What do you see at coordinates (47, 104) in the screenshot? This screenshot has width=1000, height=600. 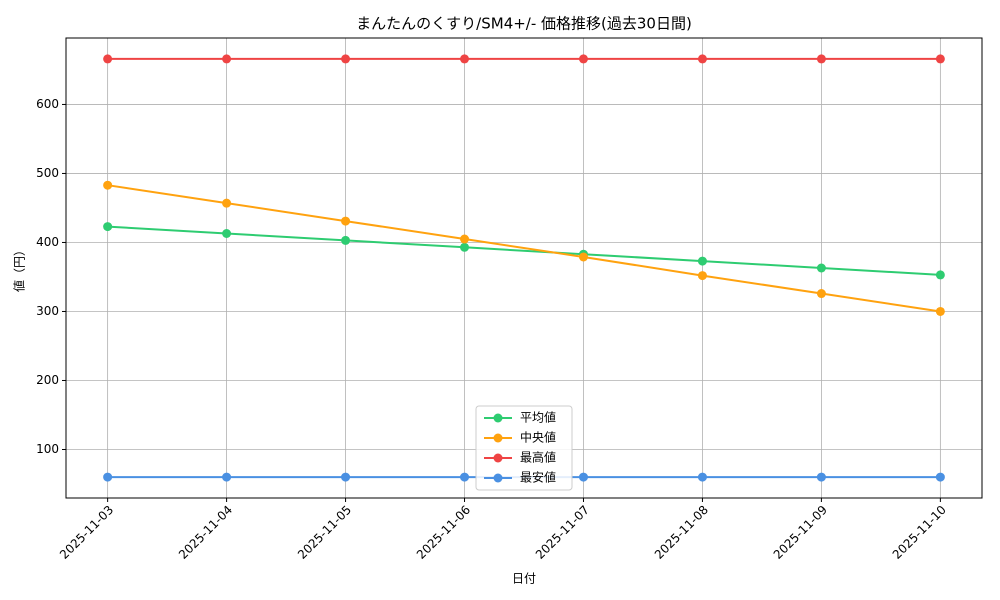 I see `y-tick-label: 600` at bounding box center [47, 104].